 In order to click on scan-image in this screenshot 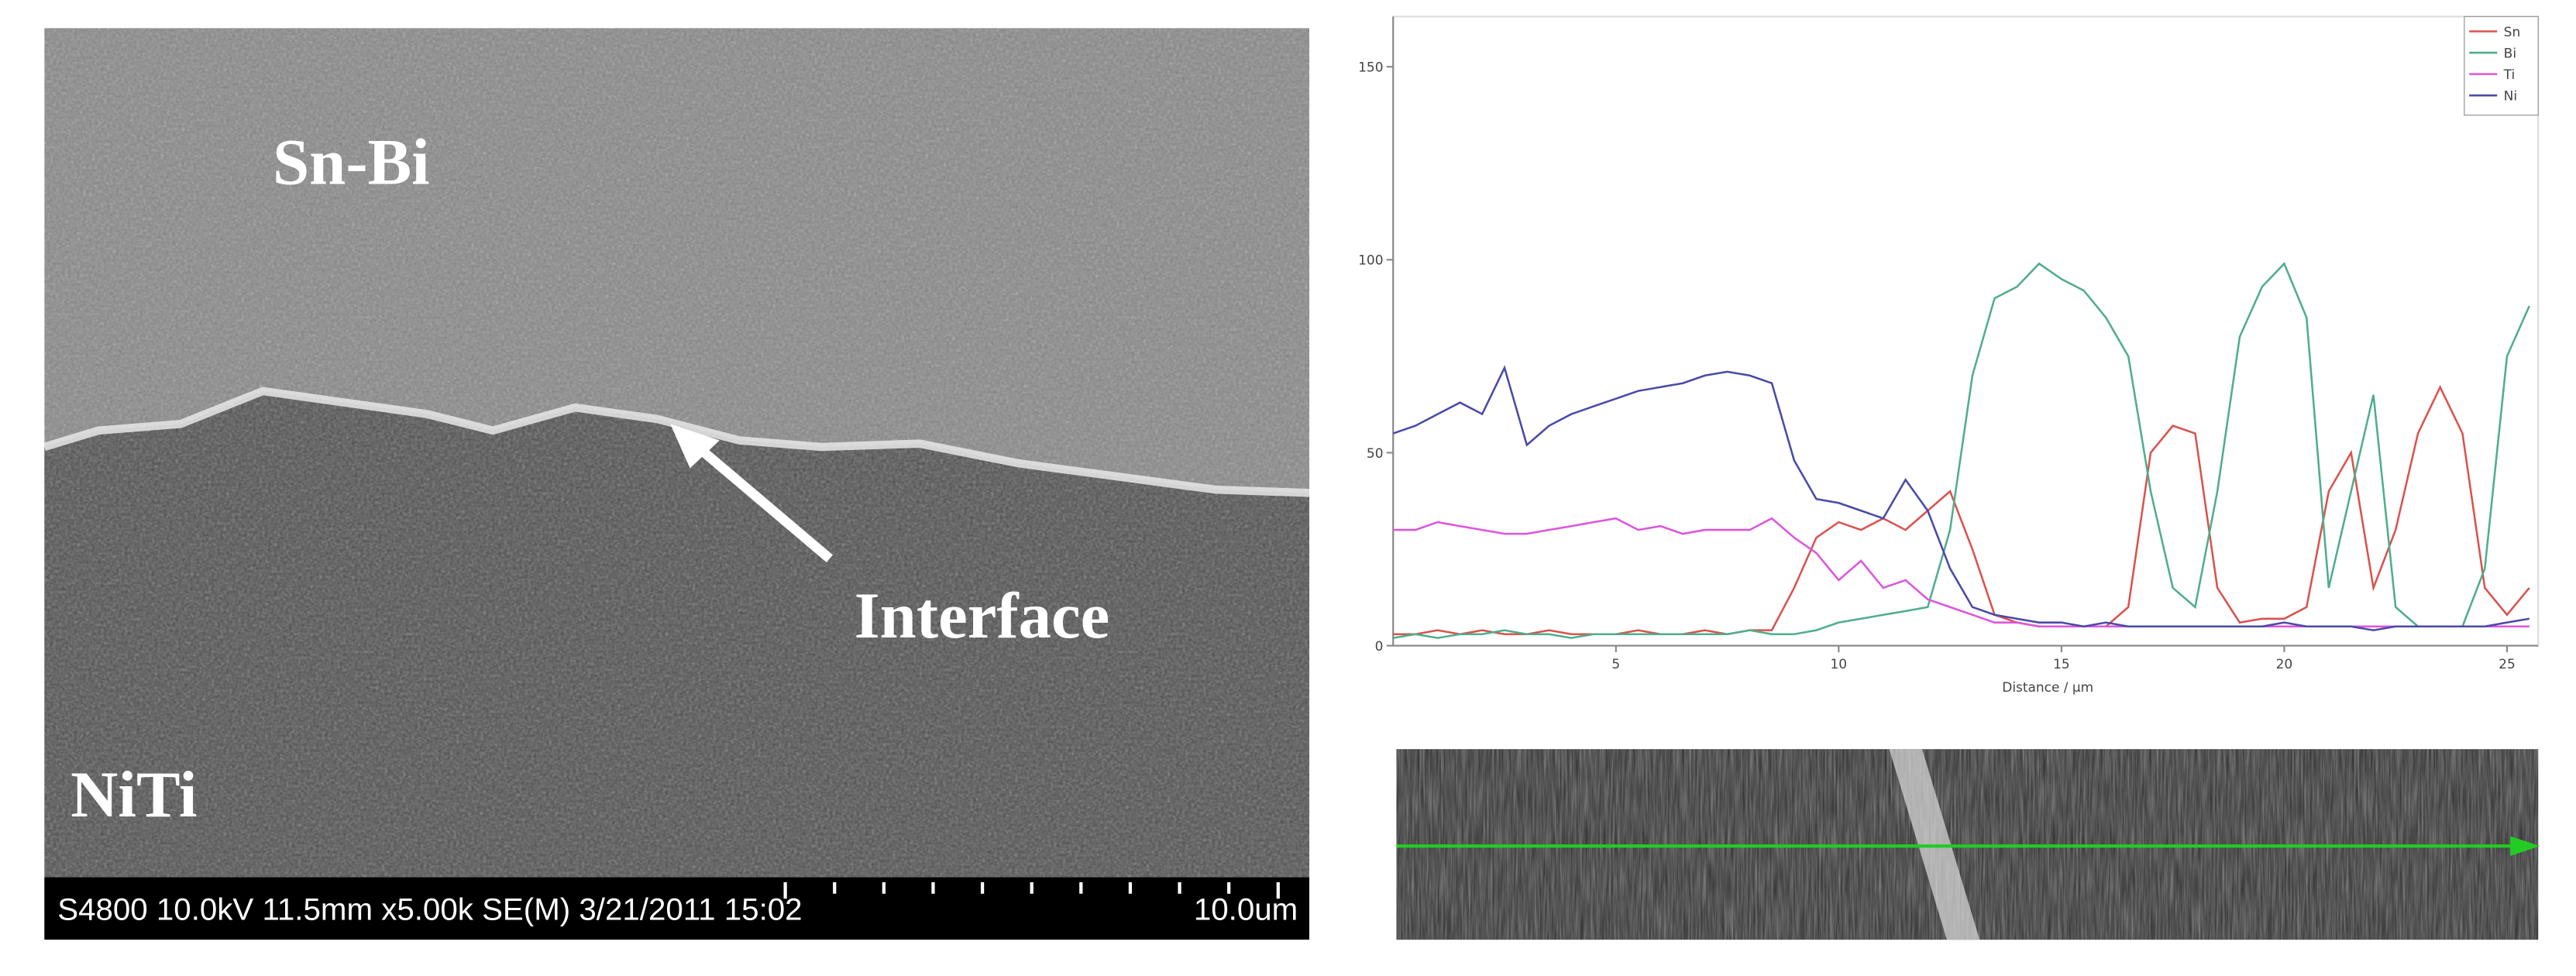, I will do `click(1968, 845)`.